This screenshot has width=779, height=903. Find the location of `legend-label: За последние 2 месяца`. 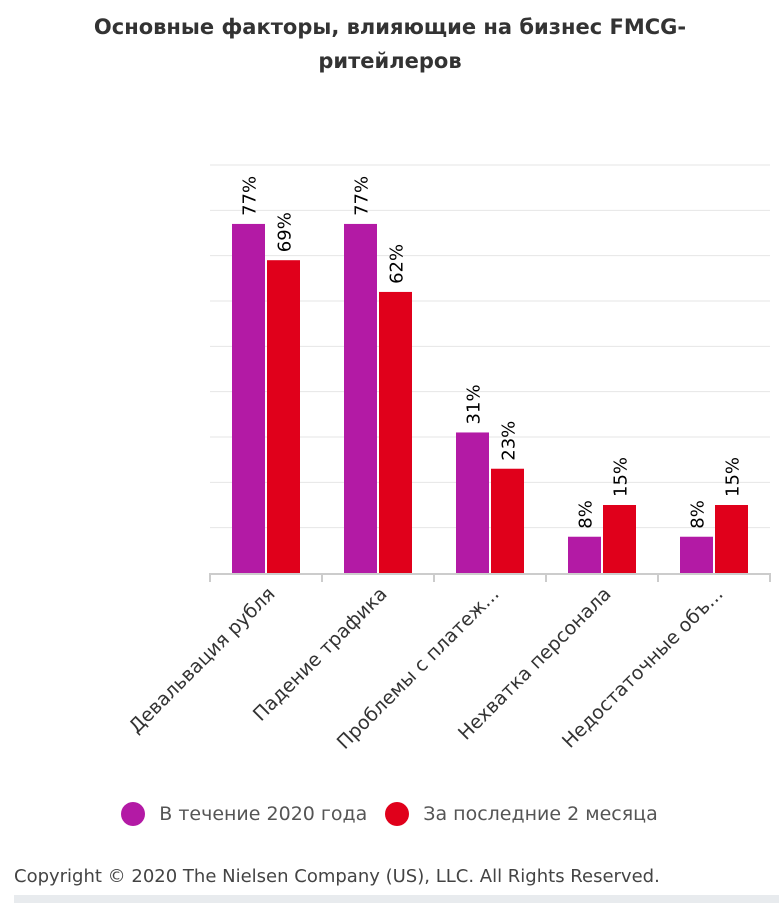

legend-label: За последние 2 месяца is located at coordinates (540, 814).